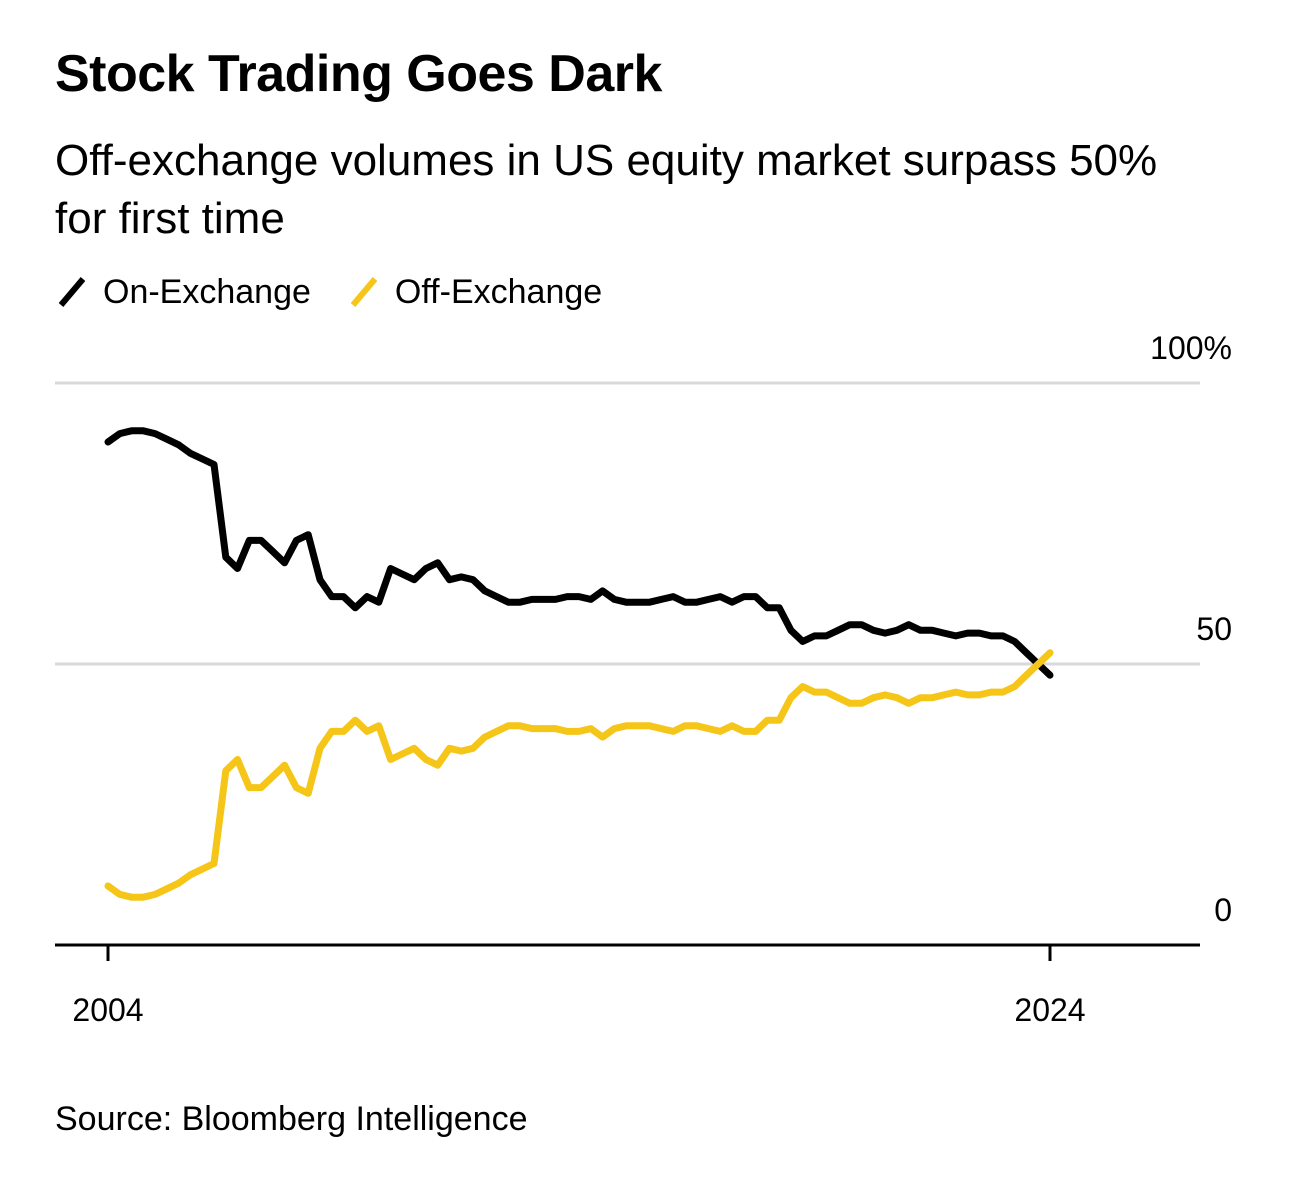  Describe the element at coordinates (72, 292) in the screenshot. I see `legend-swatch-on-exchange-icon` at that location.